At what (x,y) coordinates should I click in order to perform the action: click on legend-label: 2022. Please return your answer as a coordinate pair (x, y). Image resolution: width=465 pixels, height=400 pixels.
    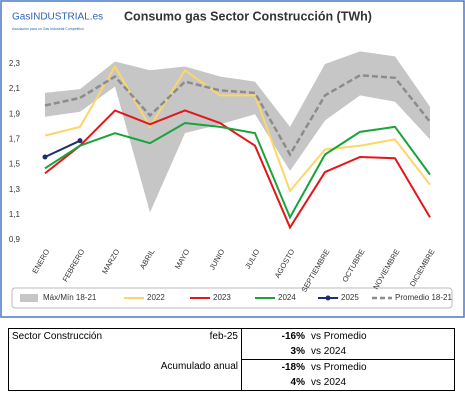
    Looking at the image, I should click on (156, 297).